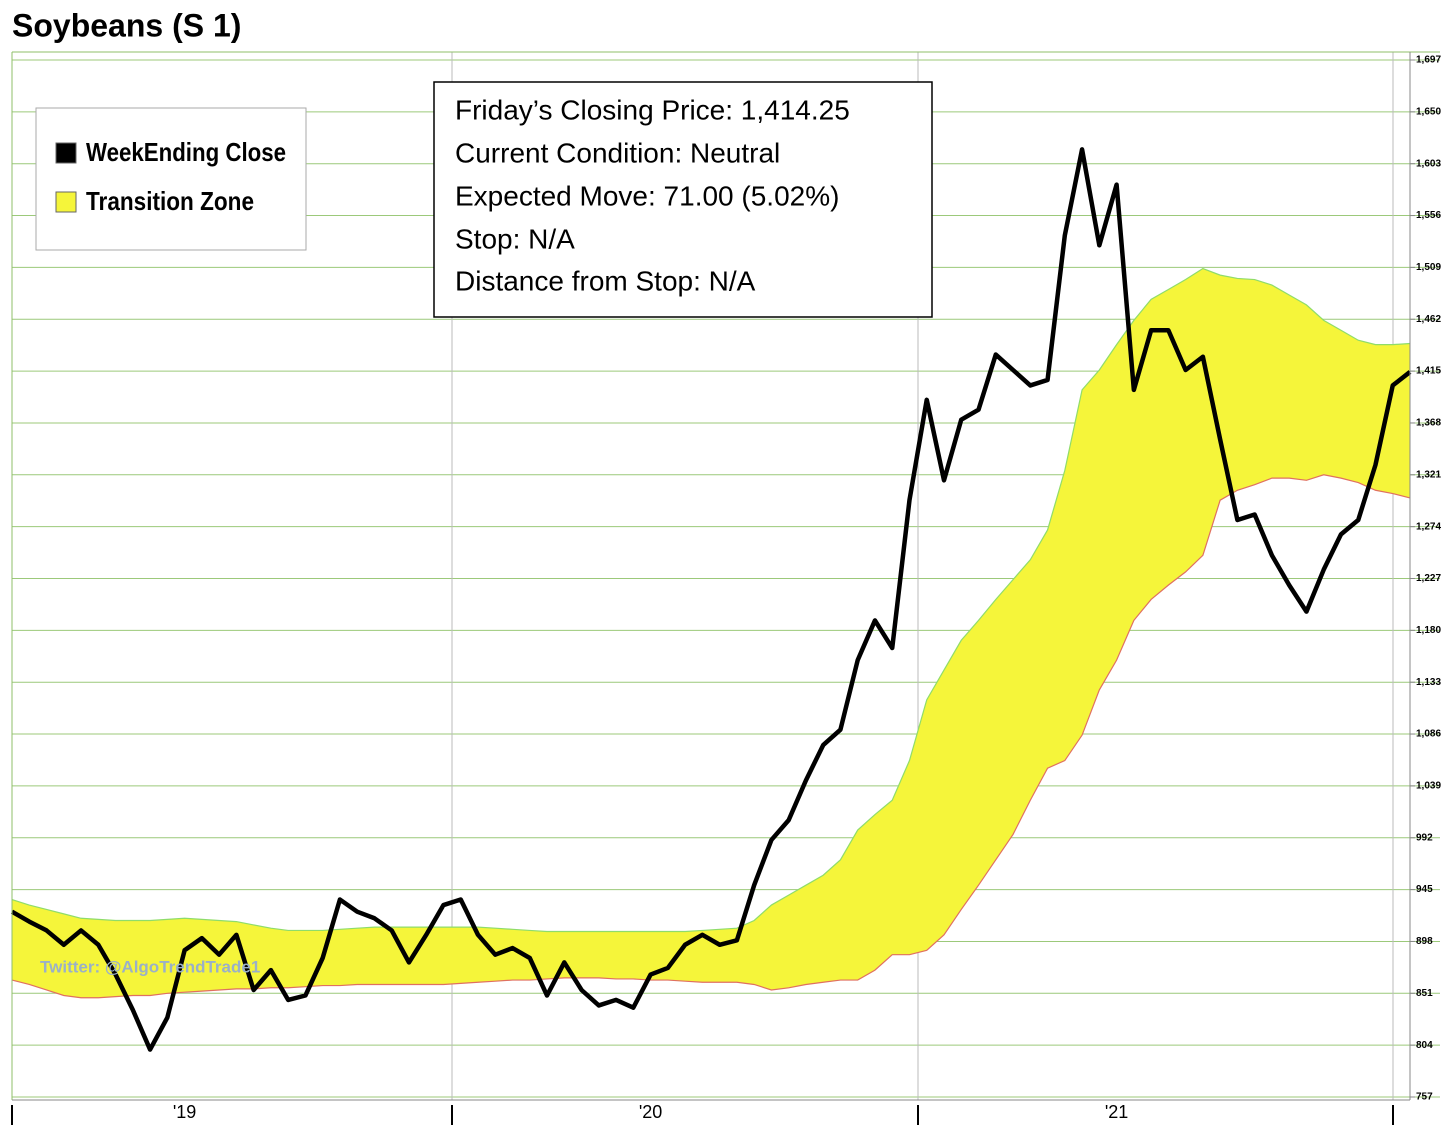 The height and width of the screenshot is (1131, 1456). I want to click on y-tick-label: 1,697, so click(1428, 60).